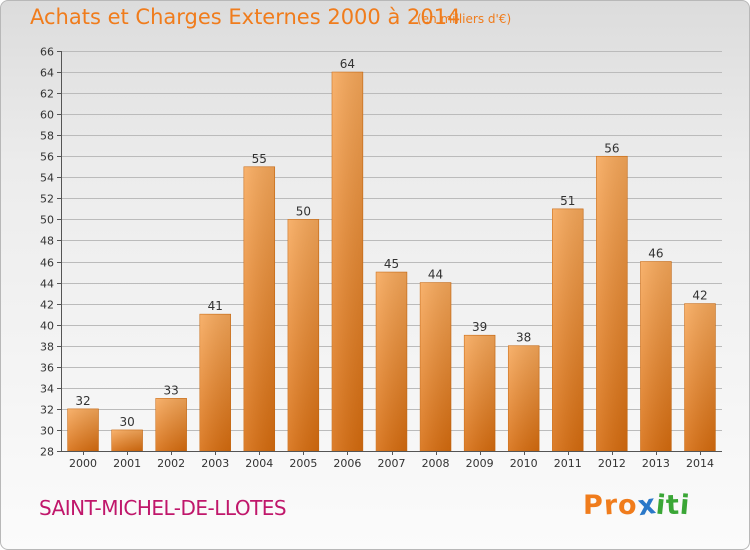 The width and height of the screenshot is (750, 550). I want to click on x-tick-label: 2000, so click(83, 463).